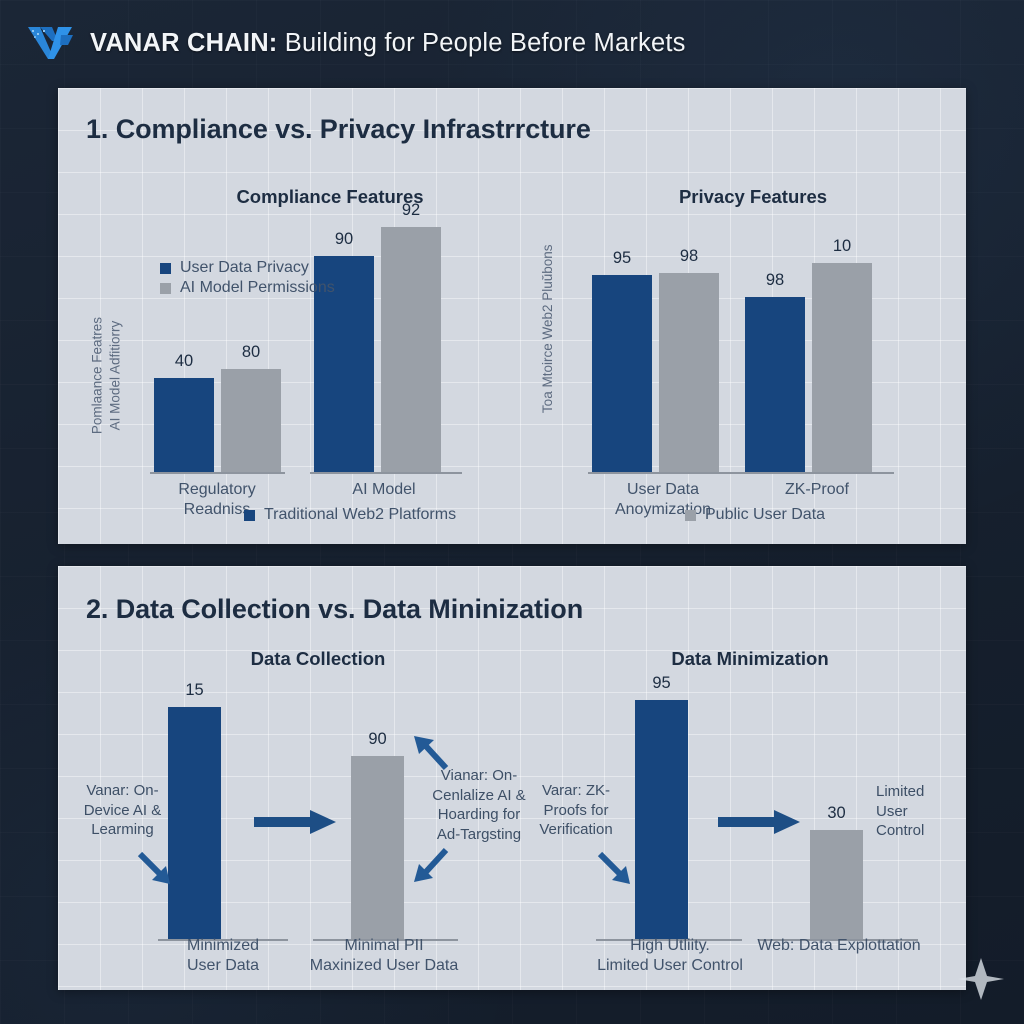  I want to click on xlabel-ai-model: AI Model, so click(384, 490).